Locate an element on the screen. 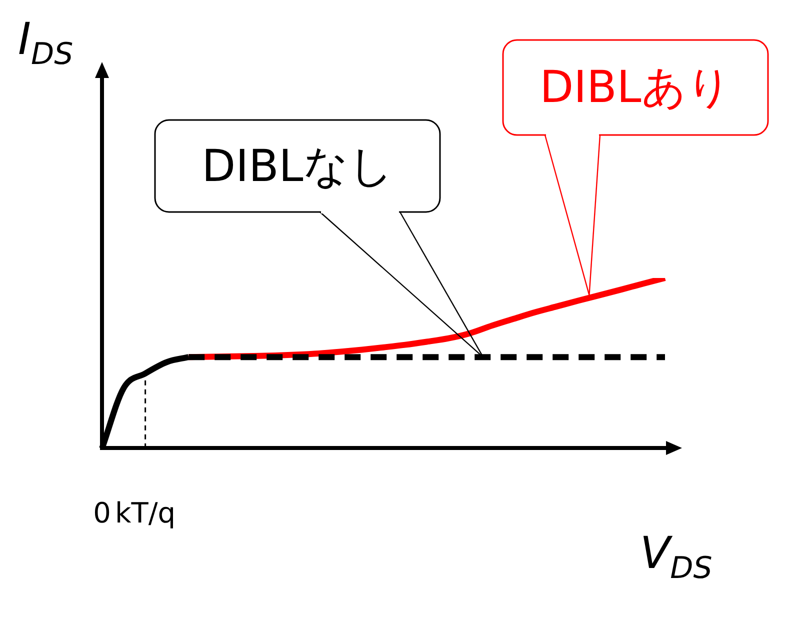  text: DIBLなし is located at coordinates (297, 166).